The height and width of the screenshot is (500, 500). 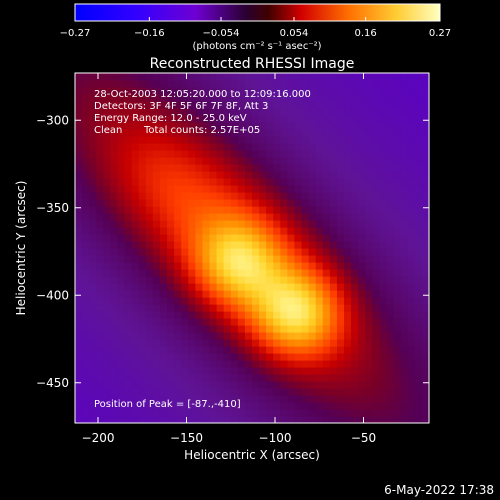 I want to click on x-tick-label: −50, so click(x=363, y=438).